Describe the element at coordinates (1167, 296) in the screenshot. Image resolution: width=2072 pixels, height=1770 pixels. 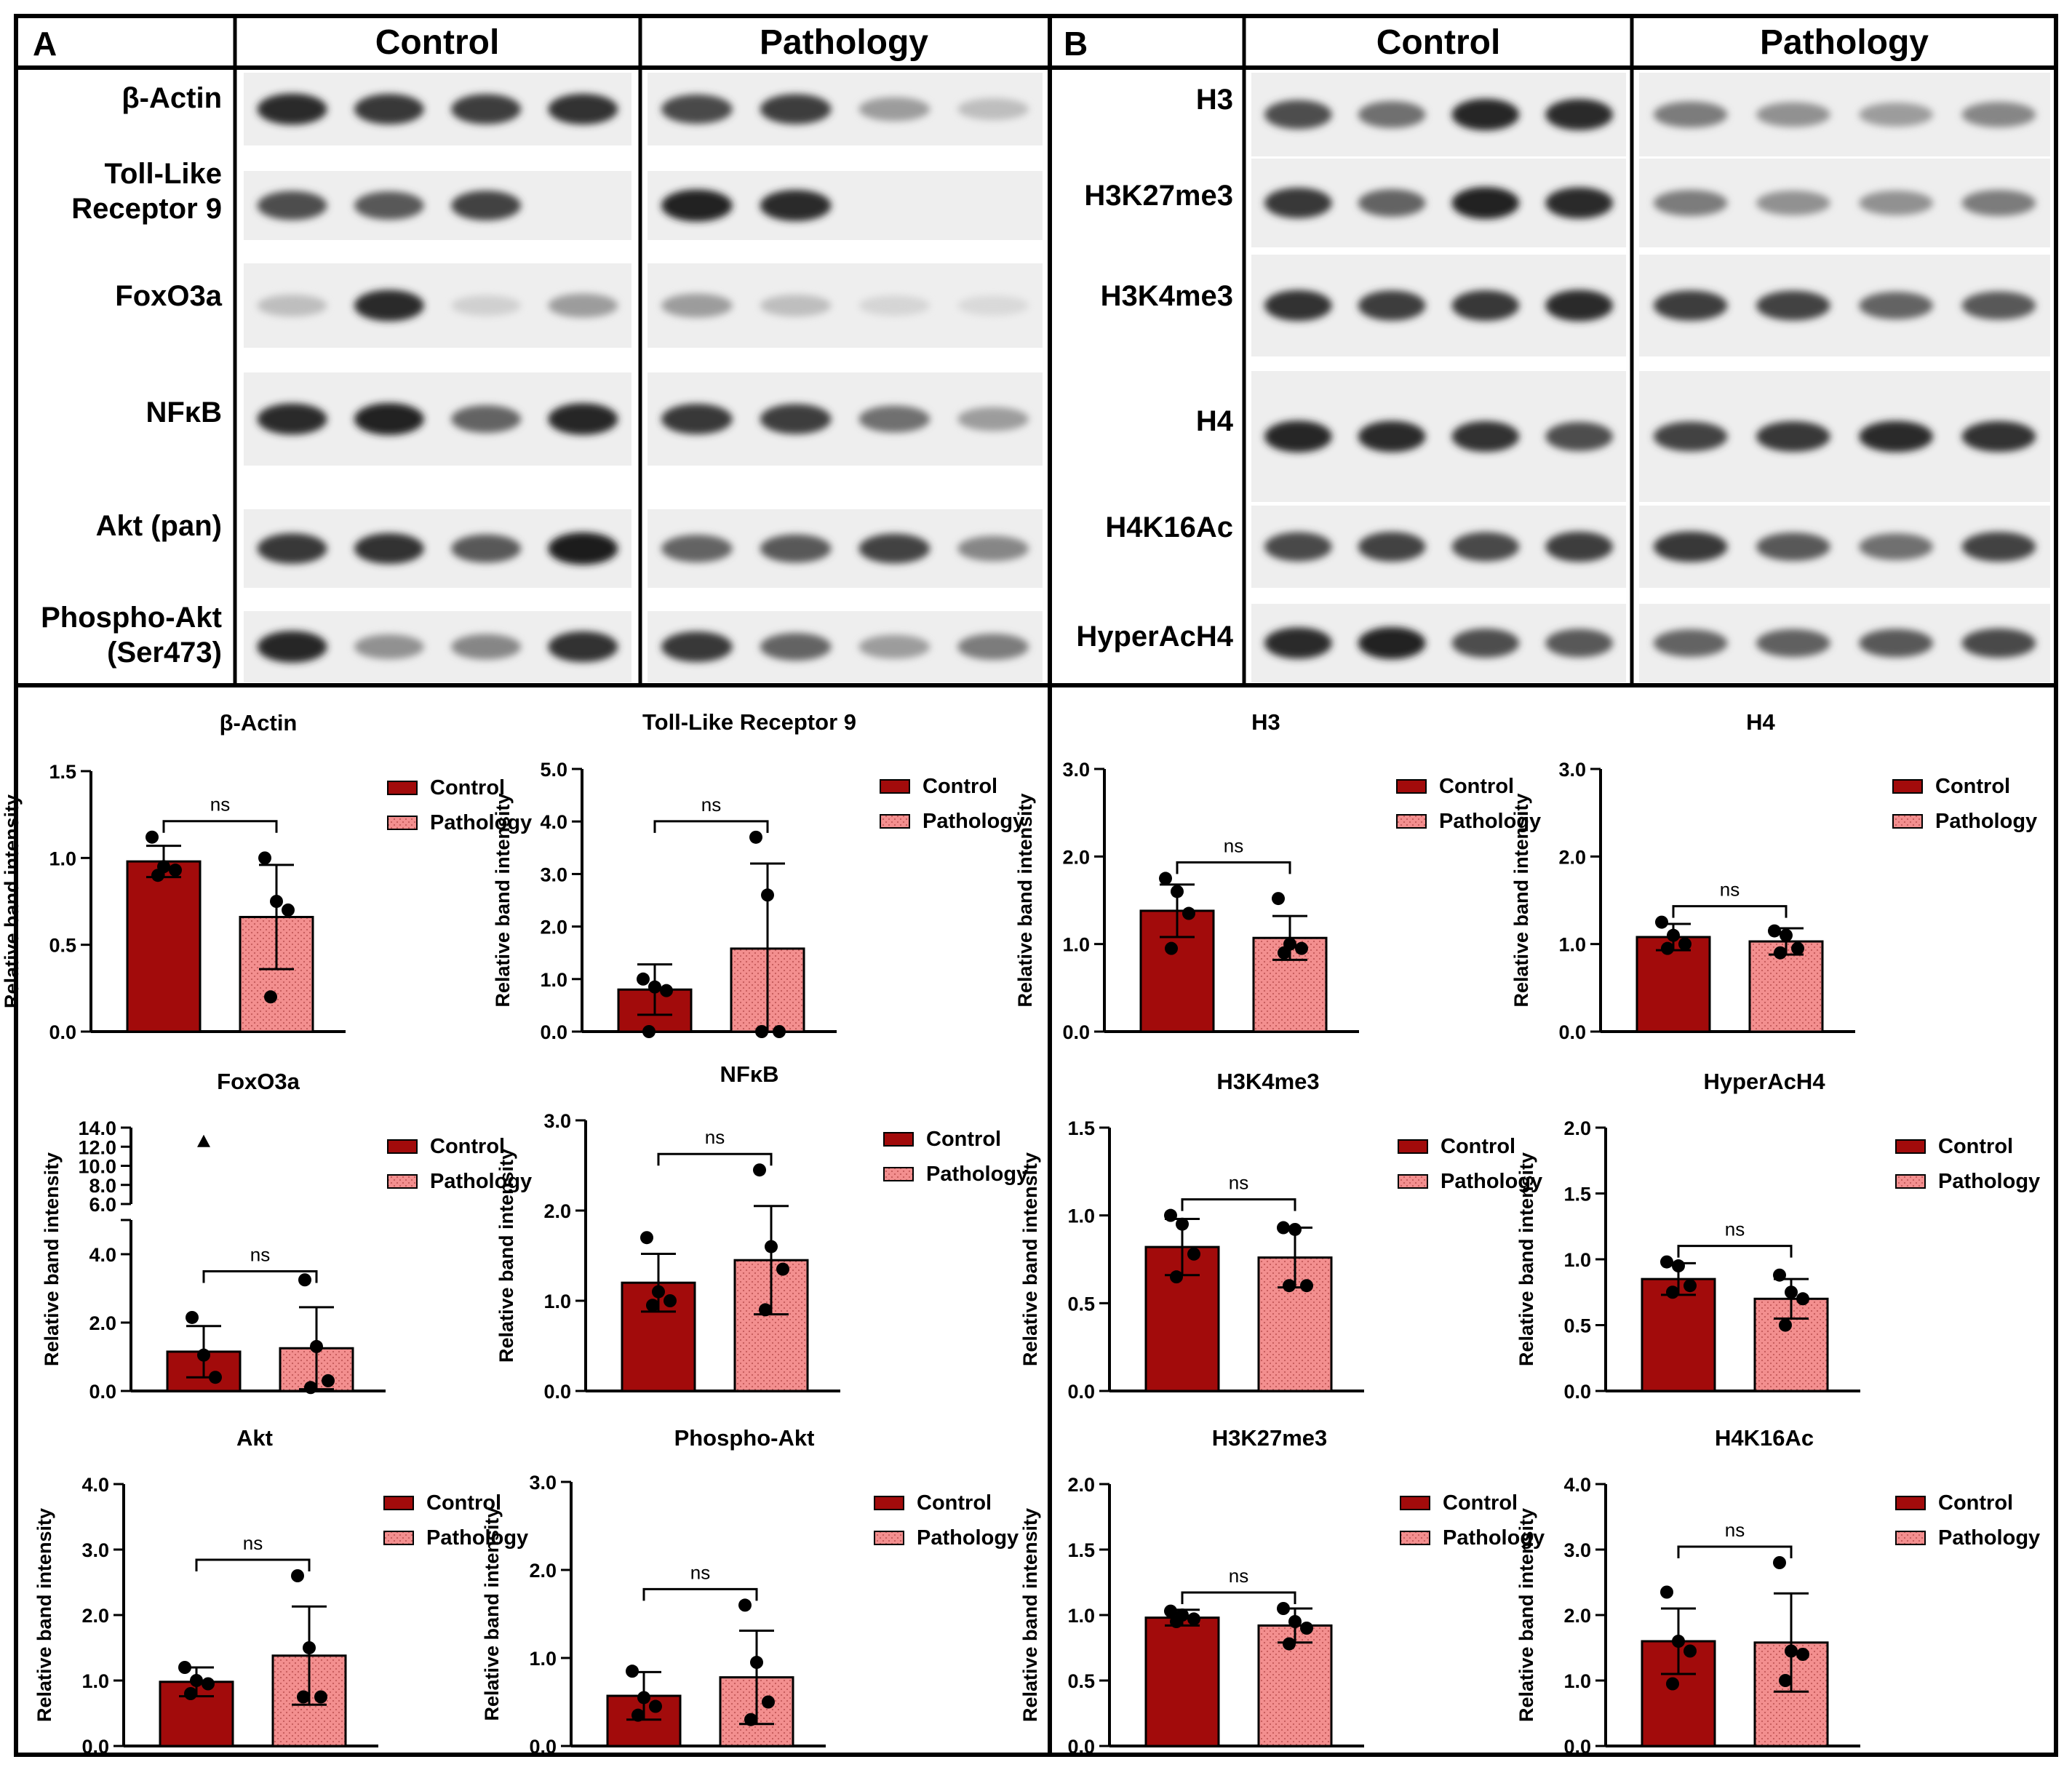
I see `panel-b-blot-label: H3K4me3` at that location.